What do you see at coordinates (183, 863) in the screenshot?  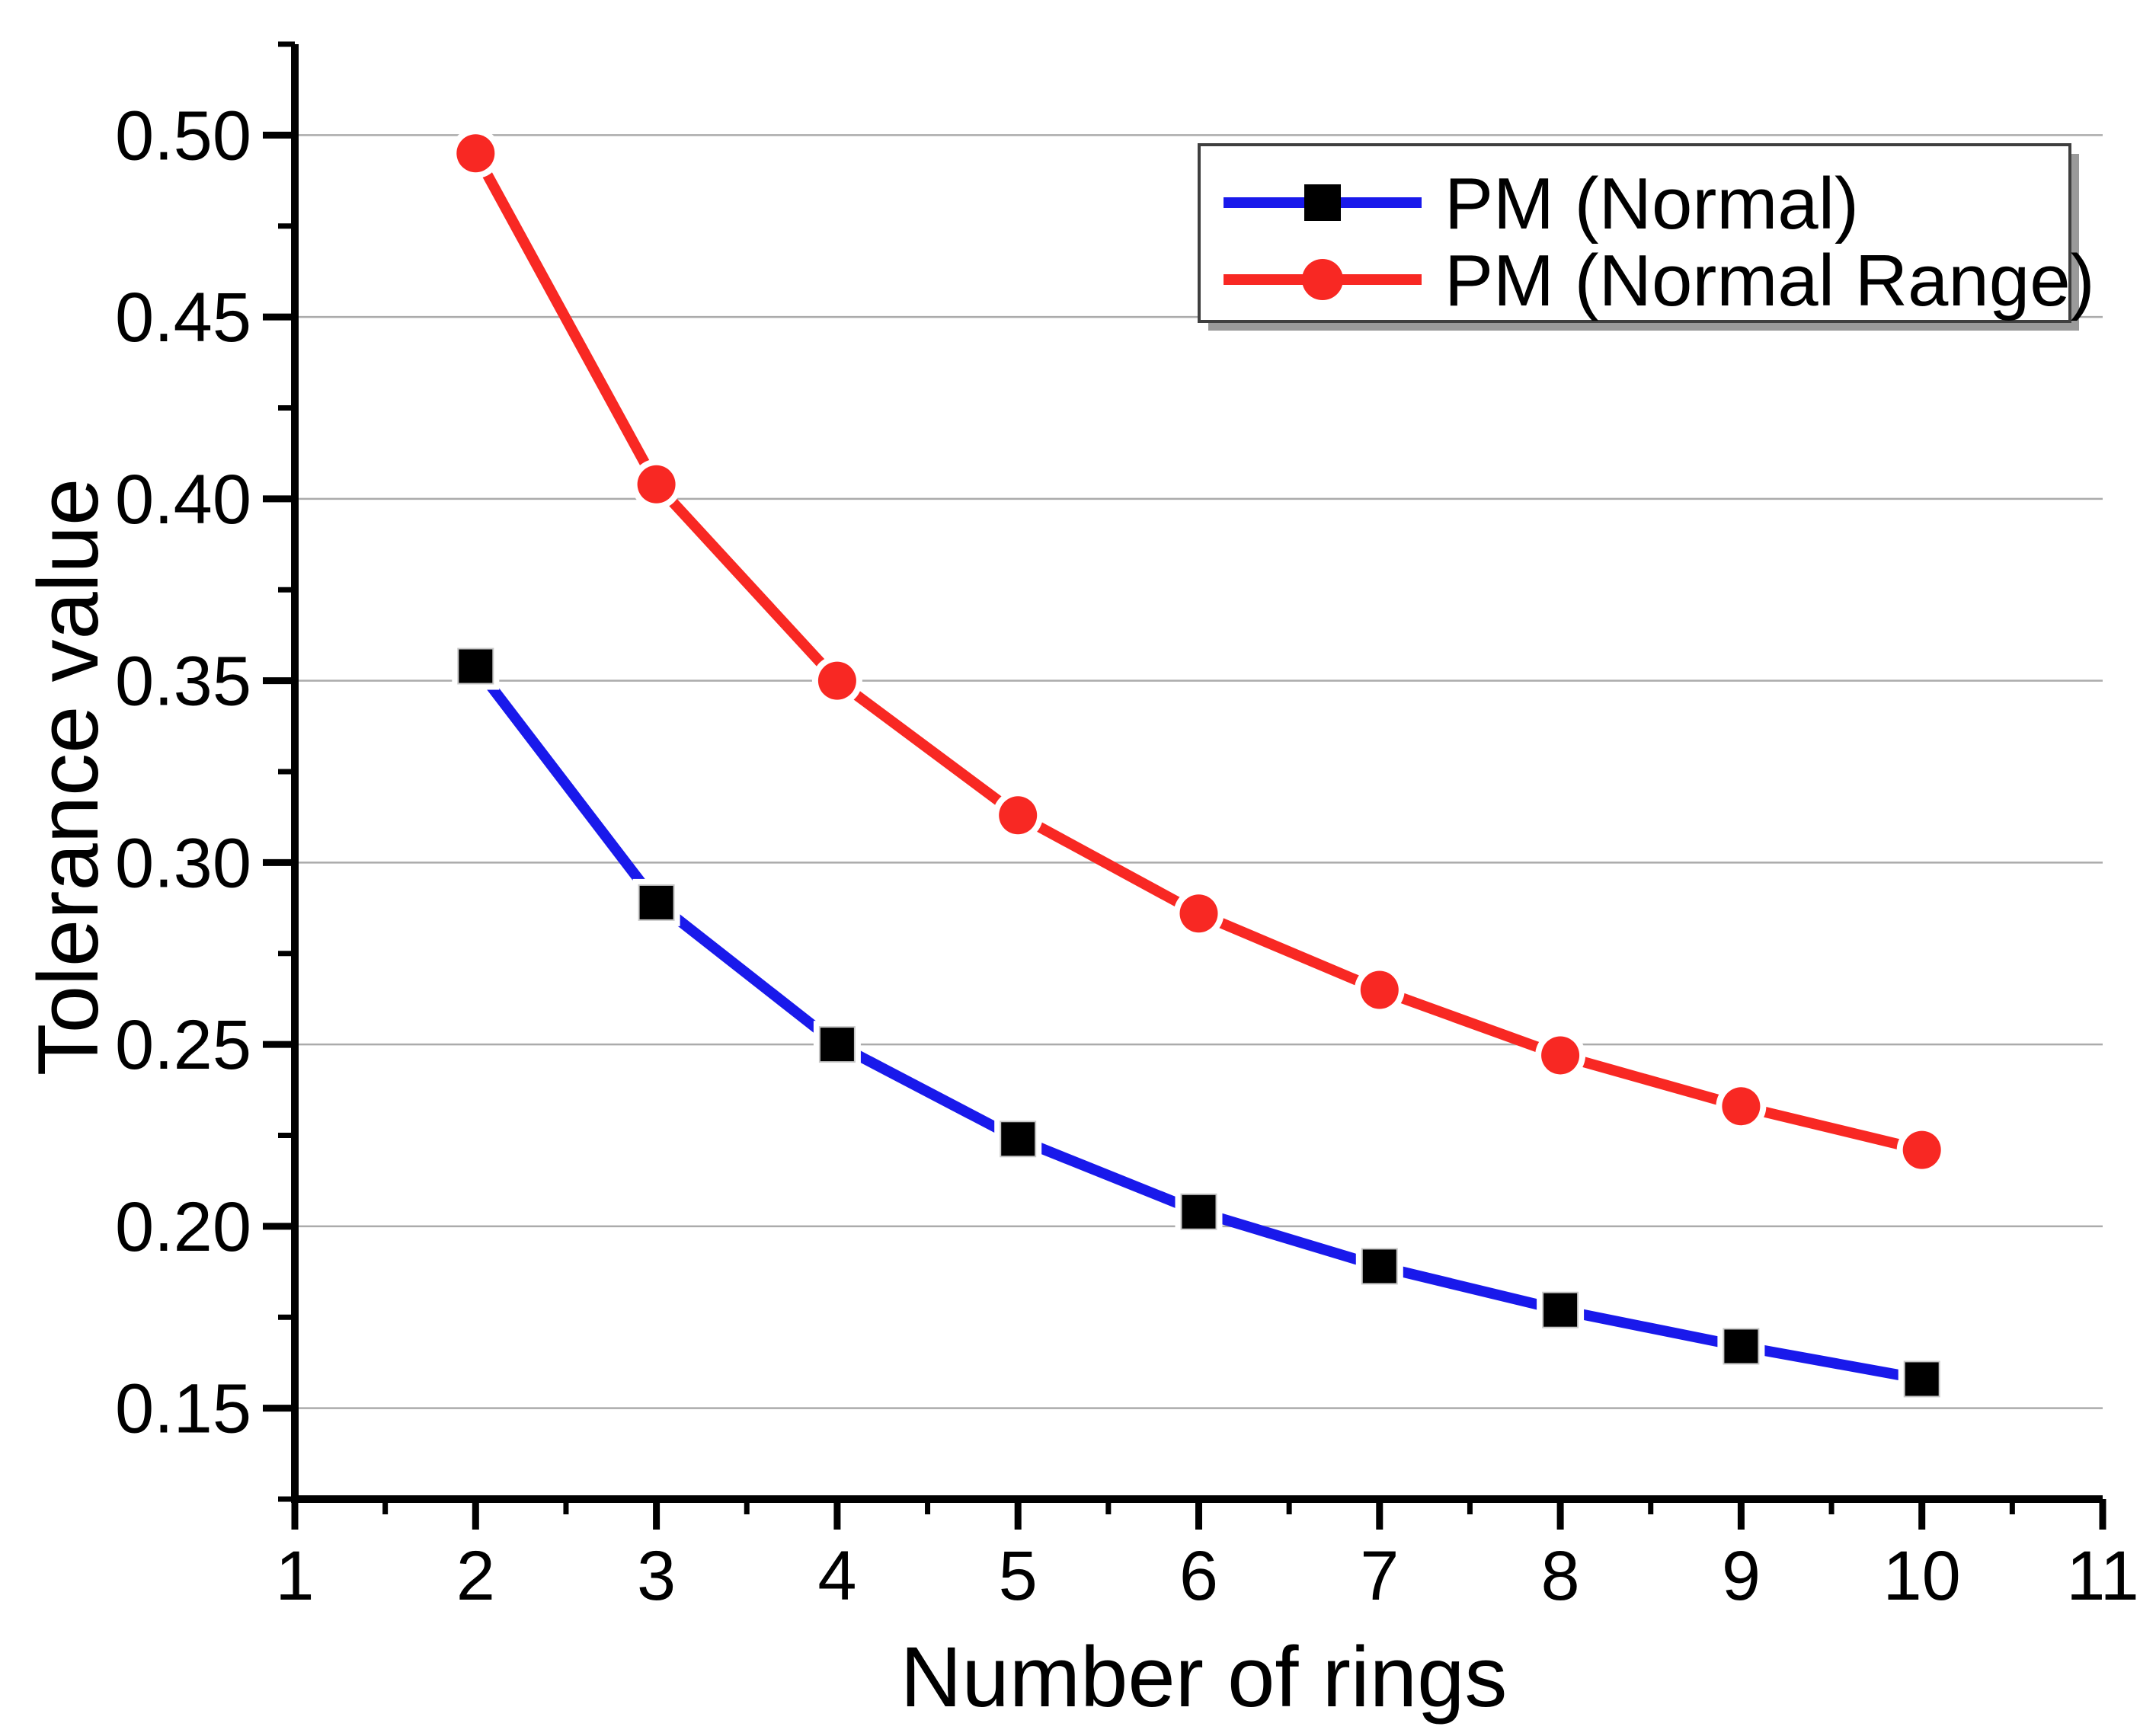 I see `y-tick-label: 0.30` at bounding box center [183, 863].